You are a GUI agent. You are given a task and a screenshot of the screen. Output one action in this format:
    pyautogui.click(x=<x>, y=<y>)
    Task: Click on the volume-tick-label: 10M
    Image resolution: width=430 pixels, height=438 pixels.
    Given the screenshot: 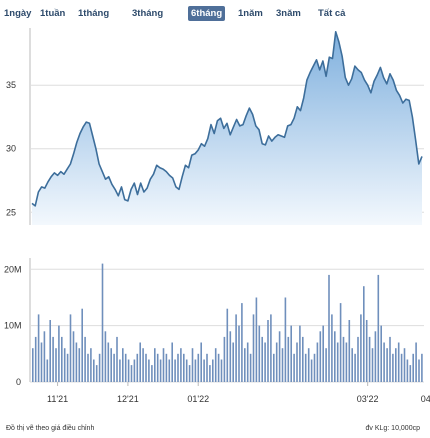 What is the action you would take?
    pyautogui.click(x=13, y=326)
    